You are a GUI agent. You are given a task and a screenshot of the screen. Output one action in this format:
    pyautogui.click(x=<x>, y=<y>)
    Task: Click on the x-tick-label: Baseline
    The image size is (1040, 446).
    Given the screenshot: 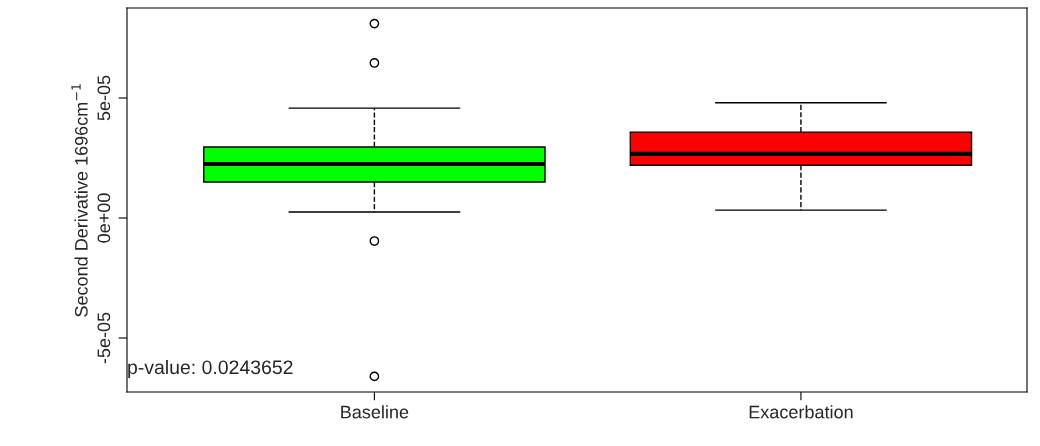 What is the action you would take?
    pyautogui.click(x=375, y=412)
    